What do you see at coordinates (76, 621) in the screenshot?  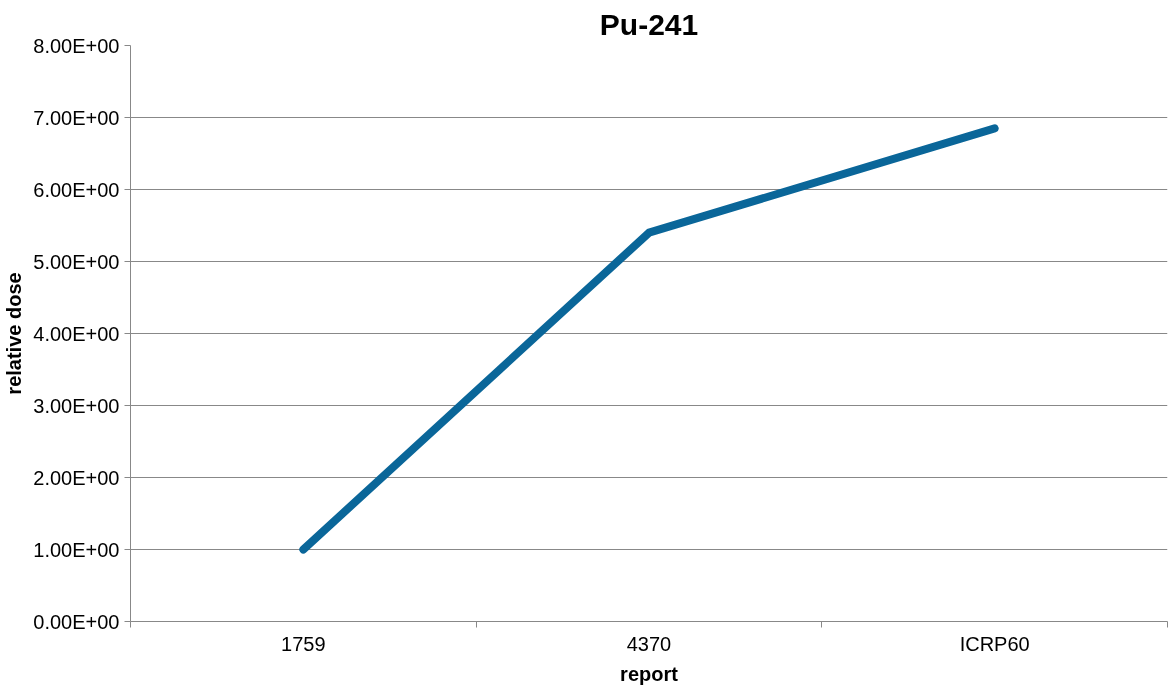 I see `y-tick-label: 0.00E+00` at bounding box center [76, 621].